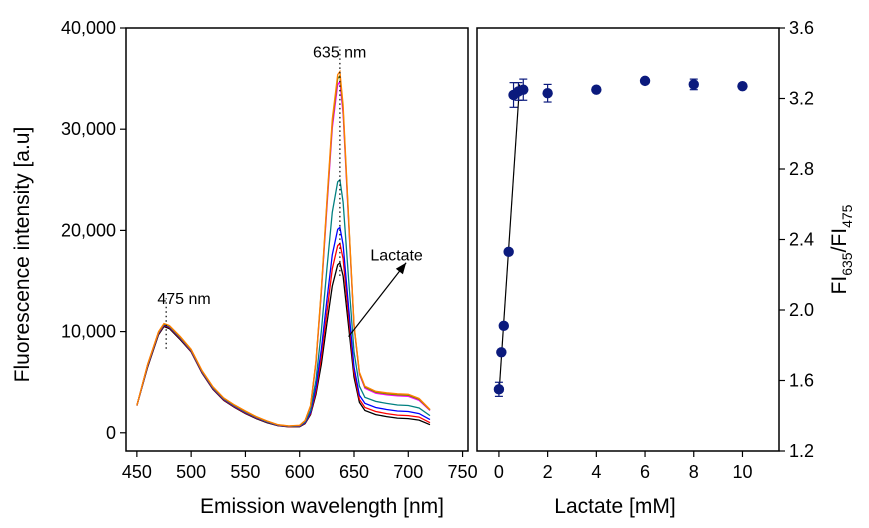 The height and width of the screenshot is (528, 869). Describe the element at coordinates (183, 299) in the screenshot. I see `annotation-475nm: 475 nm` at that location.